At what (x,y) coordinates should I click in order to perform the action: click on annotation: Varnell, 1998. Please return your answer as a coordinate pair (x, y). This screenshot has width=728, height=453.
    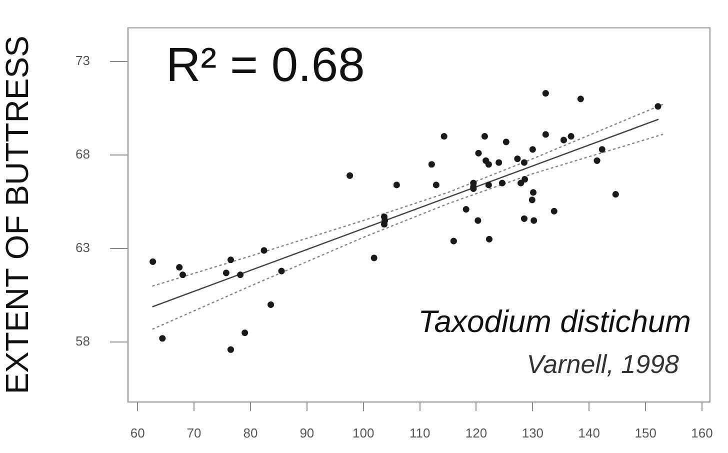
    Looking at the image, I should click on (602, 364).